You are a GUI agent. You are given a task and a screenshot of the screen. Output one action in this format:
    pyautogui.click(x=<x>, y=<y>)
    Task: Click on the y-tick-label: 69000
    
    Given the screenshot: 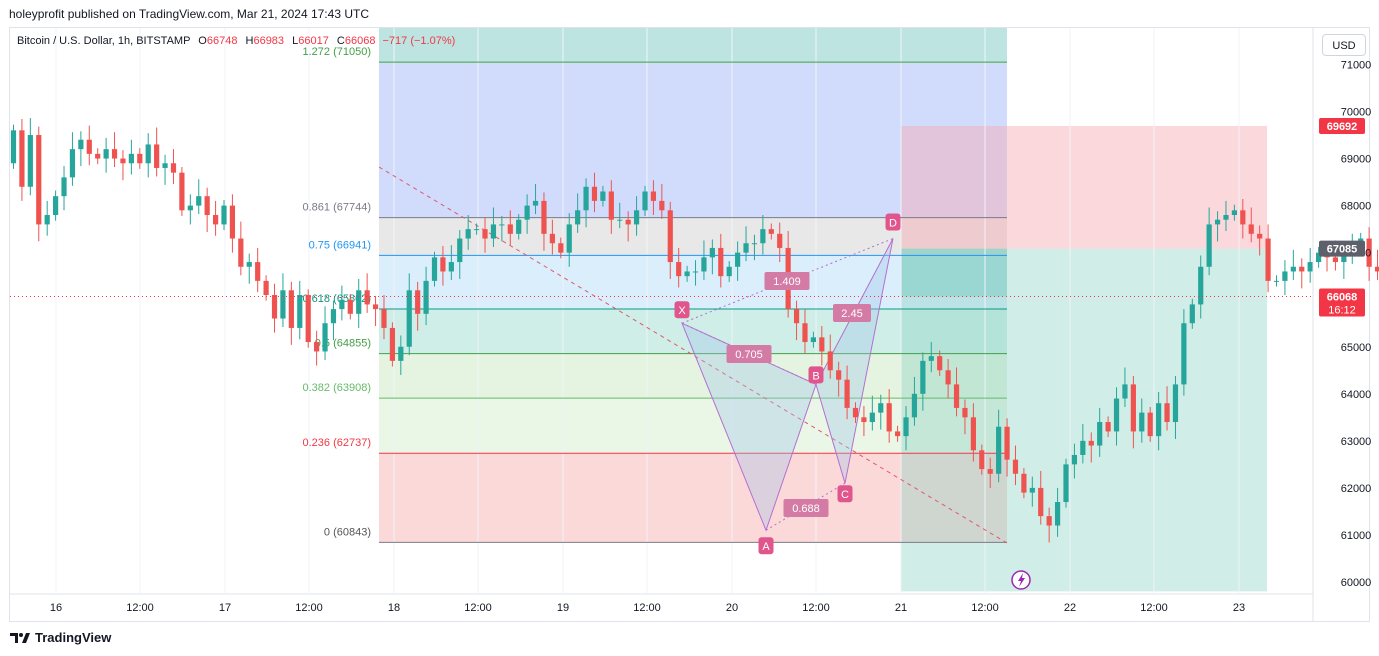 What is the action you would take?
    pyautogui.click(x=1356, y=160)
    